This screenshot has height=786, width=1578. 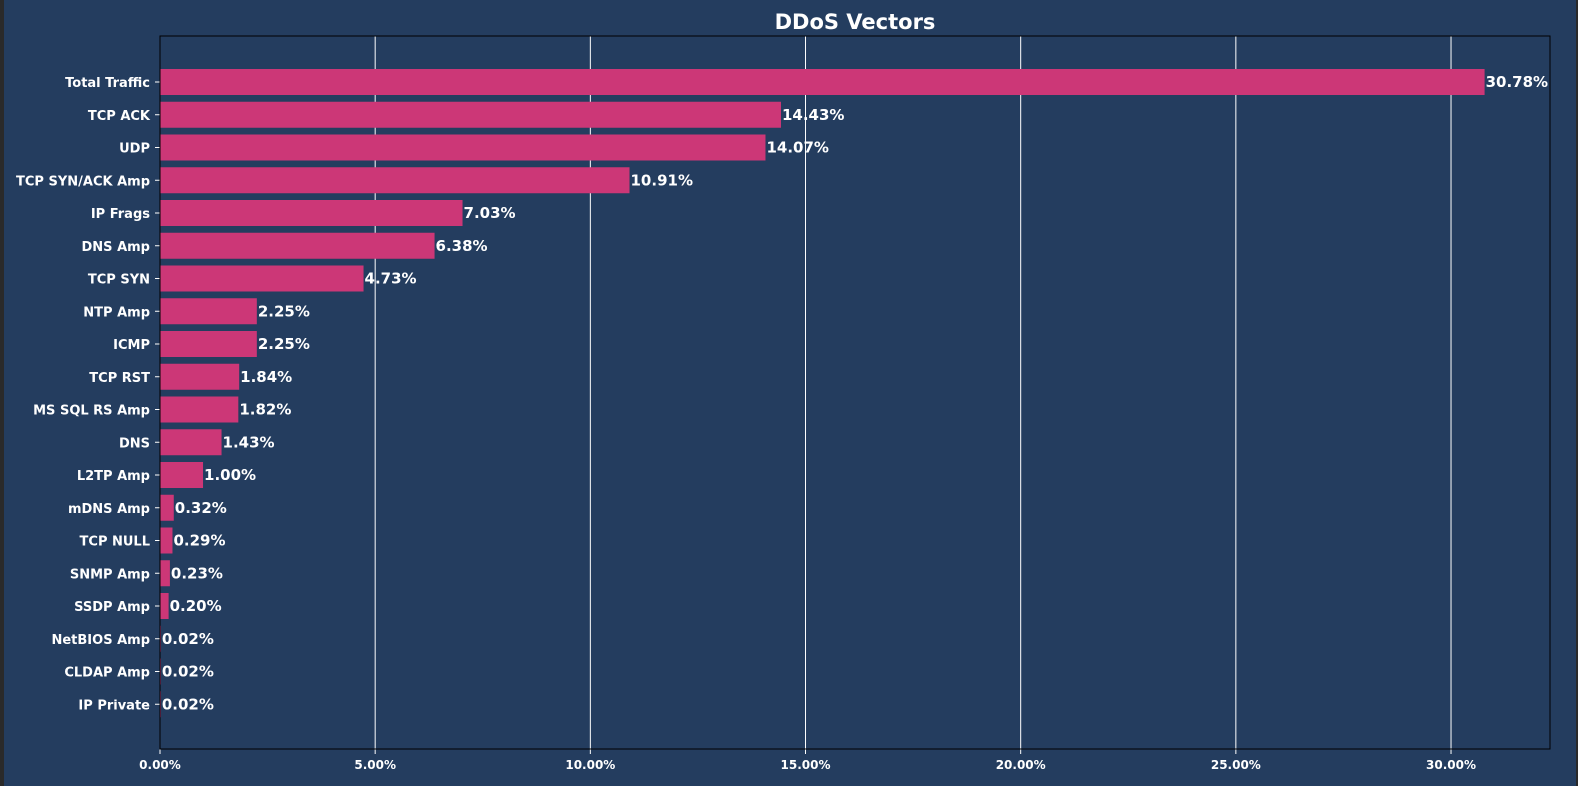 What do you see at coordinates (115, 542) in the screenshot?
I see `y-tick-label: TCP NULL` at bounding box center [115, 542].